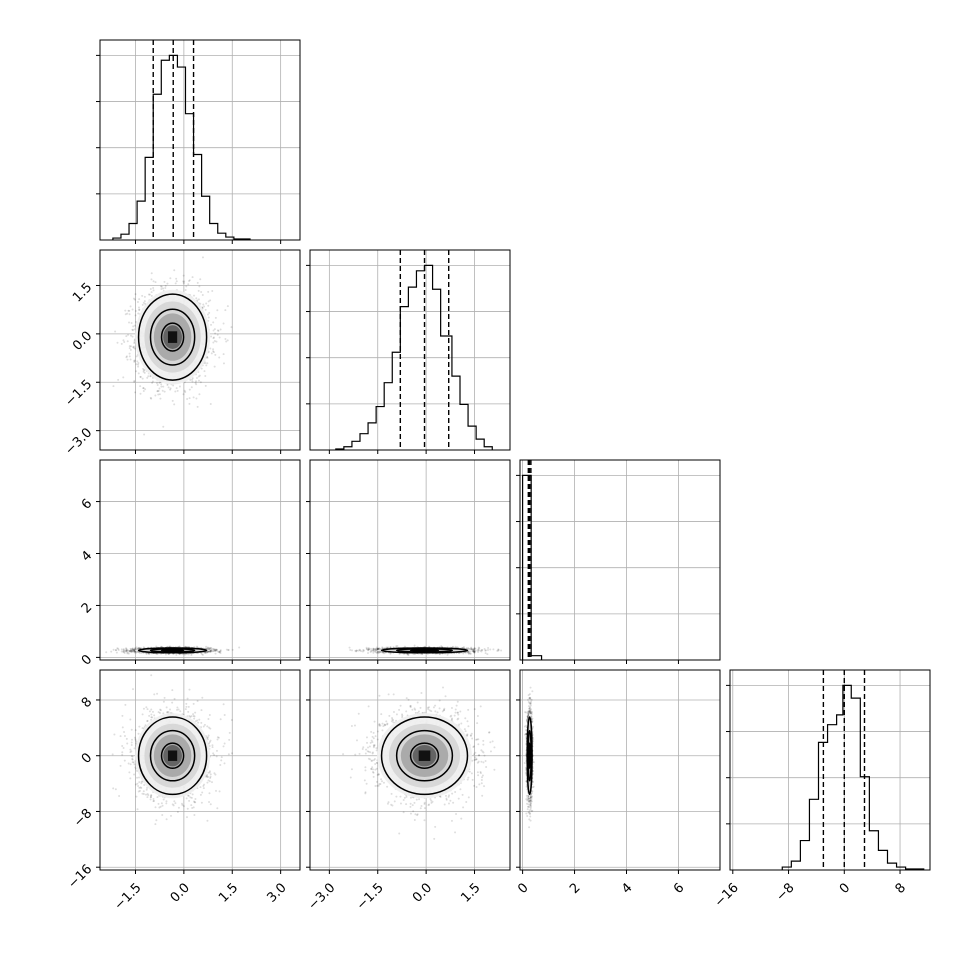 The width and height of the screenshot is (970, 970). Describe the element at coordinates (200, 560) in the screenshot. I see `axes-frame` at that location.